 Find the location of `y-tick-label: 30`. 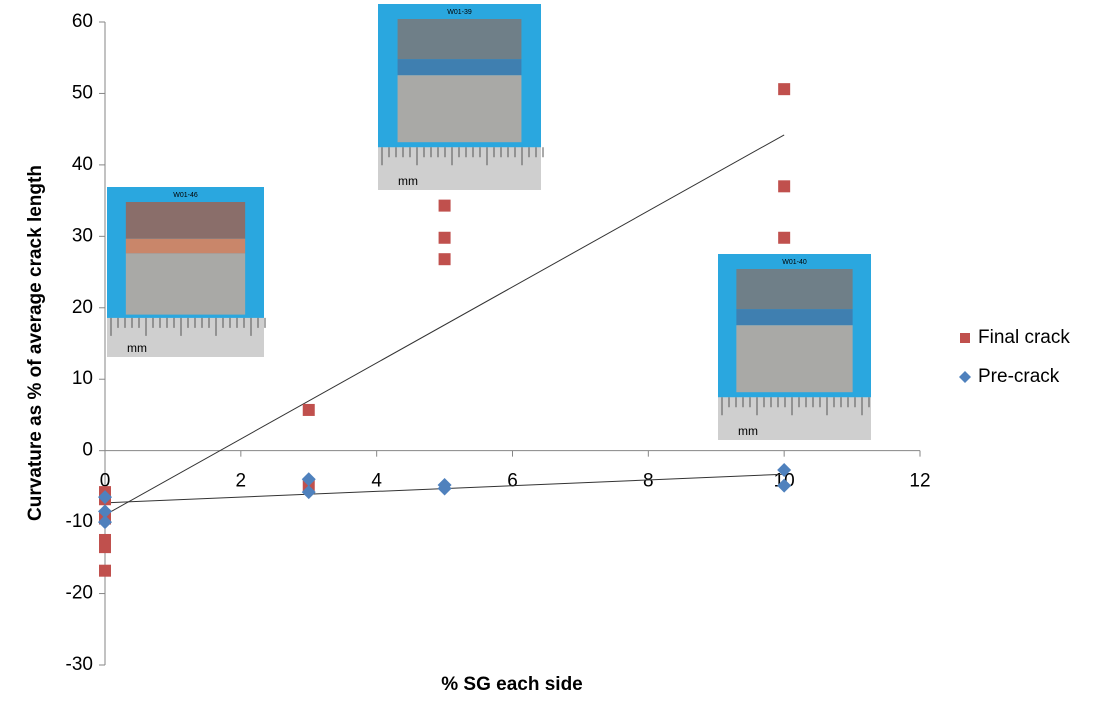

y-tick-label: 30 is located at coordinates (82, 235).